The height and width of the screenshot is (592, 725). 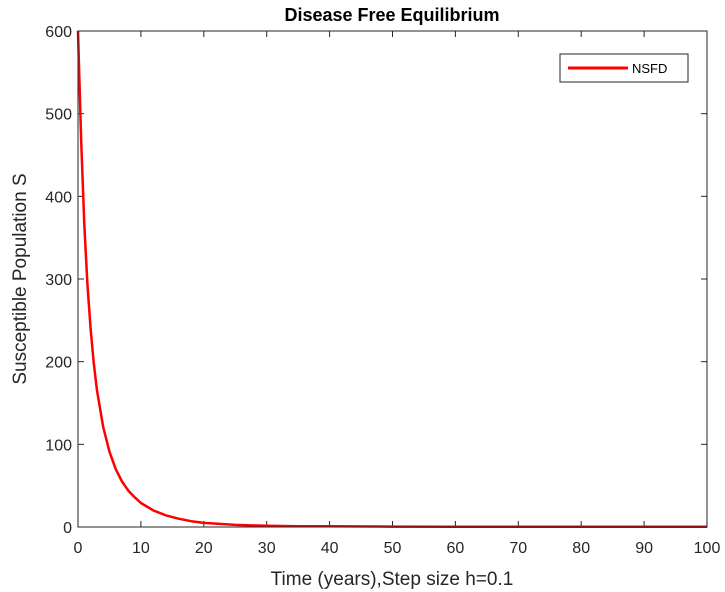 I want to click on x-tick-label: 100, so click(x=707, y=548).